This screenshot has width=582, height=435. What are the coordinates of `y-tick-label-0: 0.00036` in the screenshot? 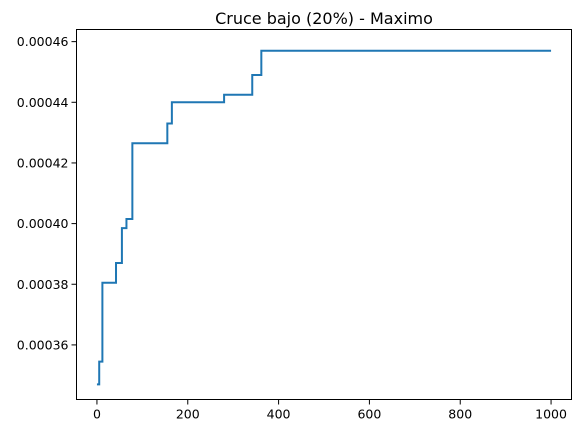 It's located at (43, 344).